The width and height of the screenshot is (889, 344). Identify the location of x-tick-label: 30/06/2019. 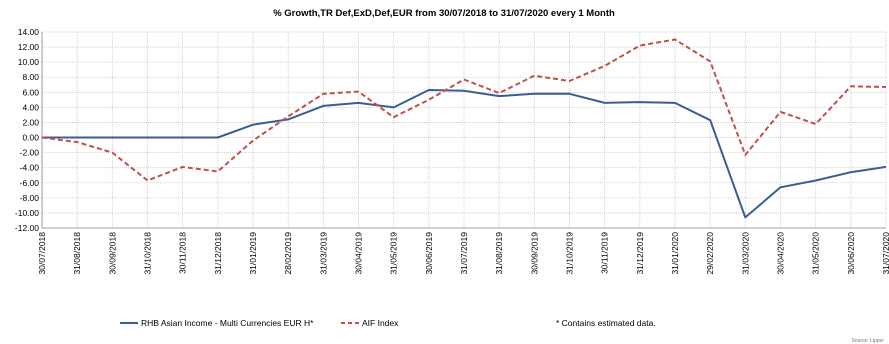
(429, 253).